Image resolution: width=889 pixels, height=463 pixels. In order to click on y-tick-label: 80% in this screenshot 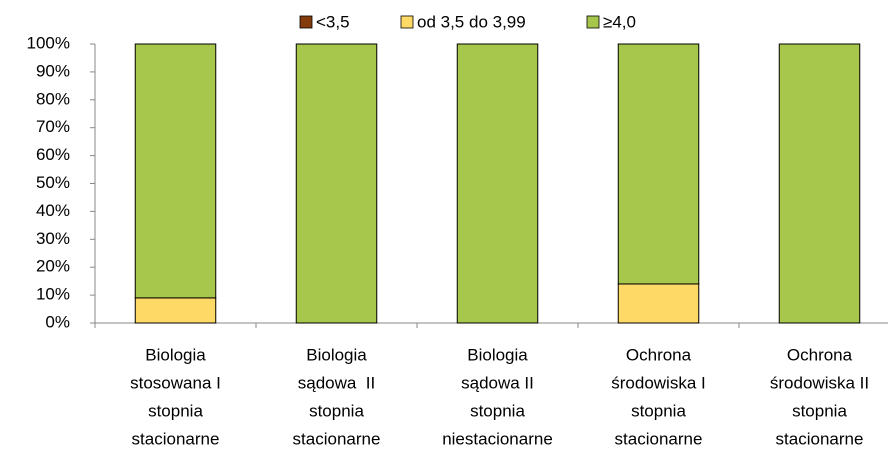, I will do `click(53, 98)`.